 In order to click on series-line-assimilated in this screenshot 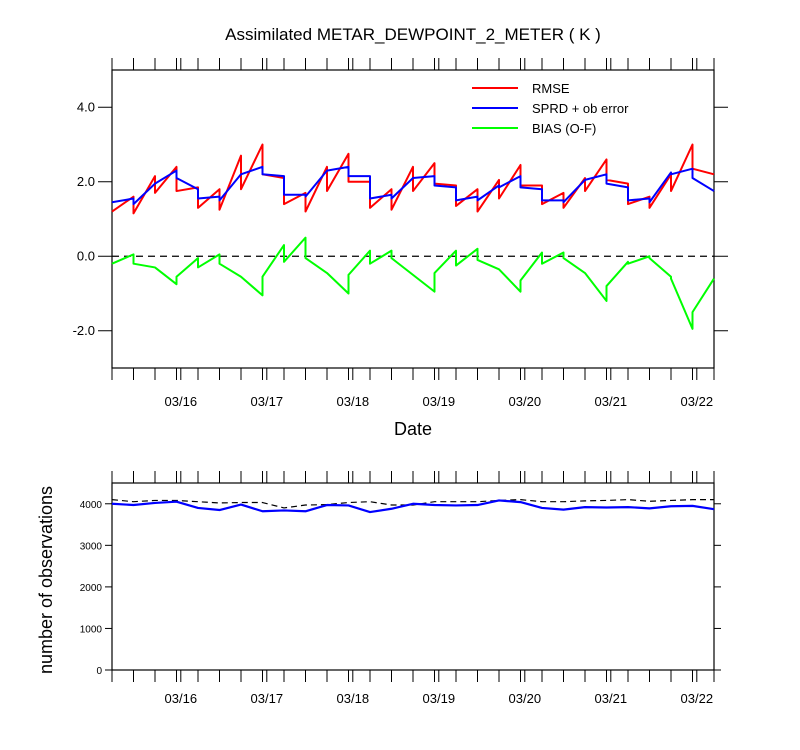, I will do `click(413, 506)`.